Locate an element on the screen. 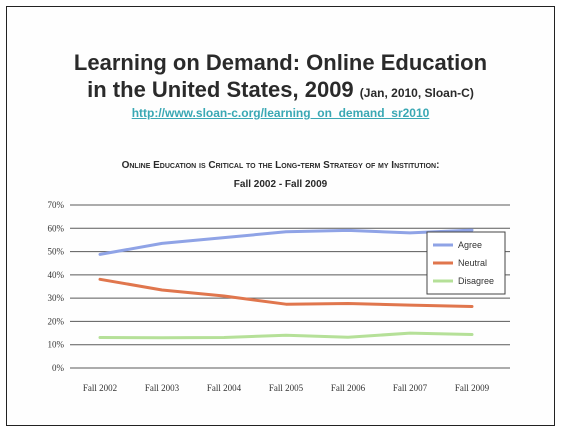 The image size is (561, 426). x-tick-label: Fall 2005 is located at coordinates (286, 388).